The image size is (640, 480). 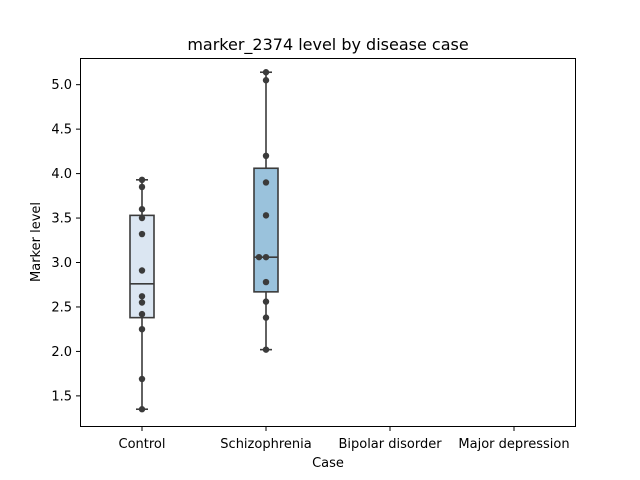 What do you see at coordinates (328, 463) in the screenshot?
I see `x-axis-title: Case` at bounding box center [328, 463].